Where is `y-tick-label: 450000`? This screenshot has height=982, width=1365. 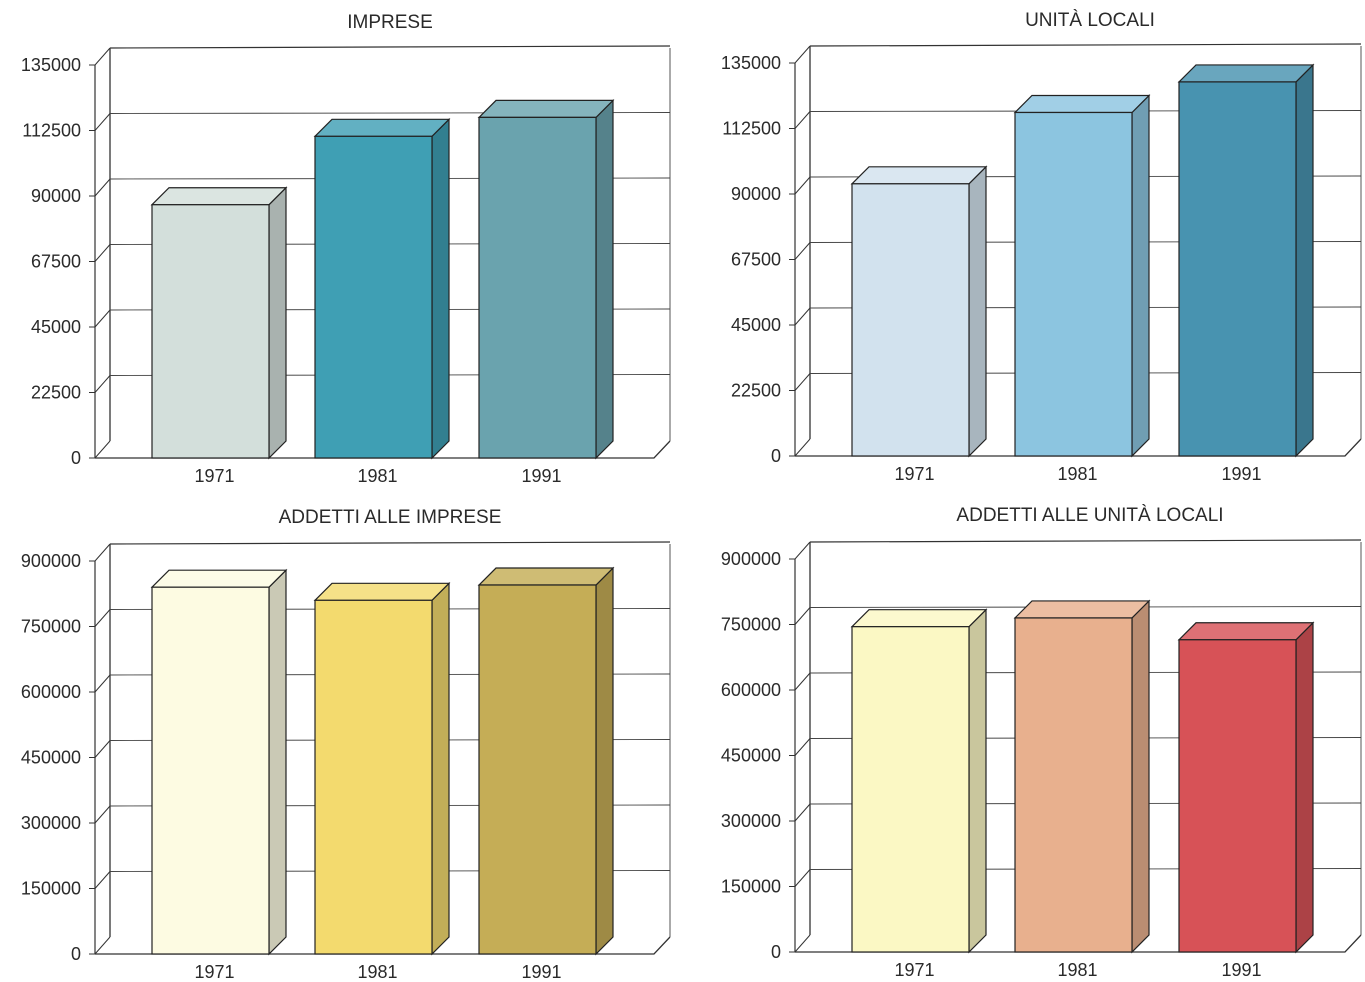
y-tick-label: 450000 is located at coordinates (751, 756).